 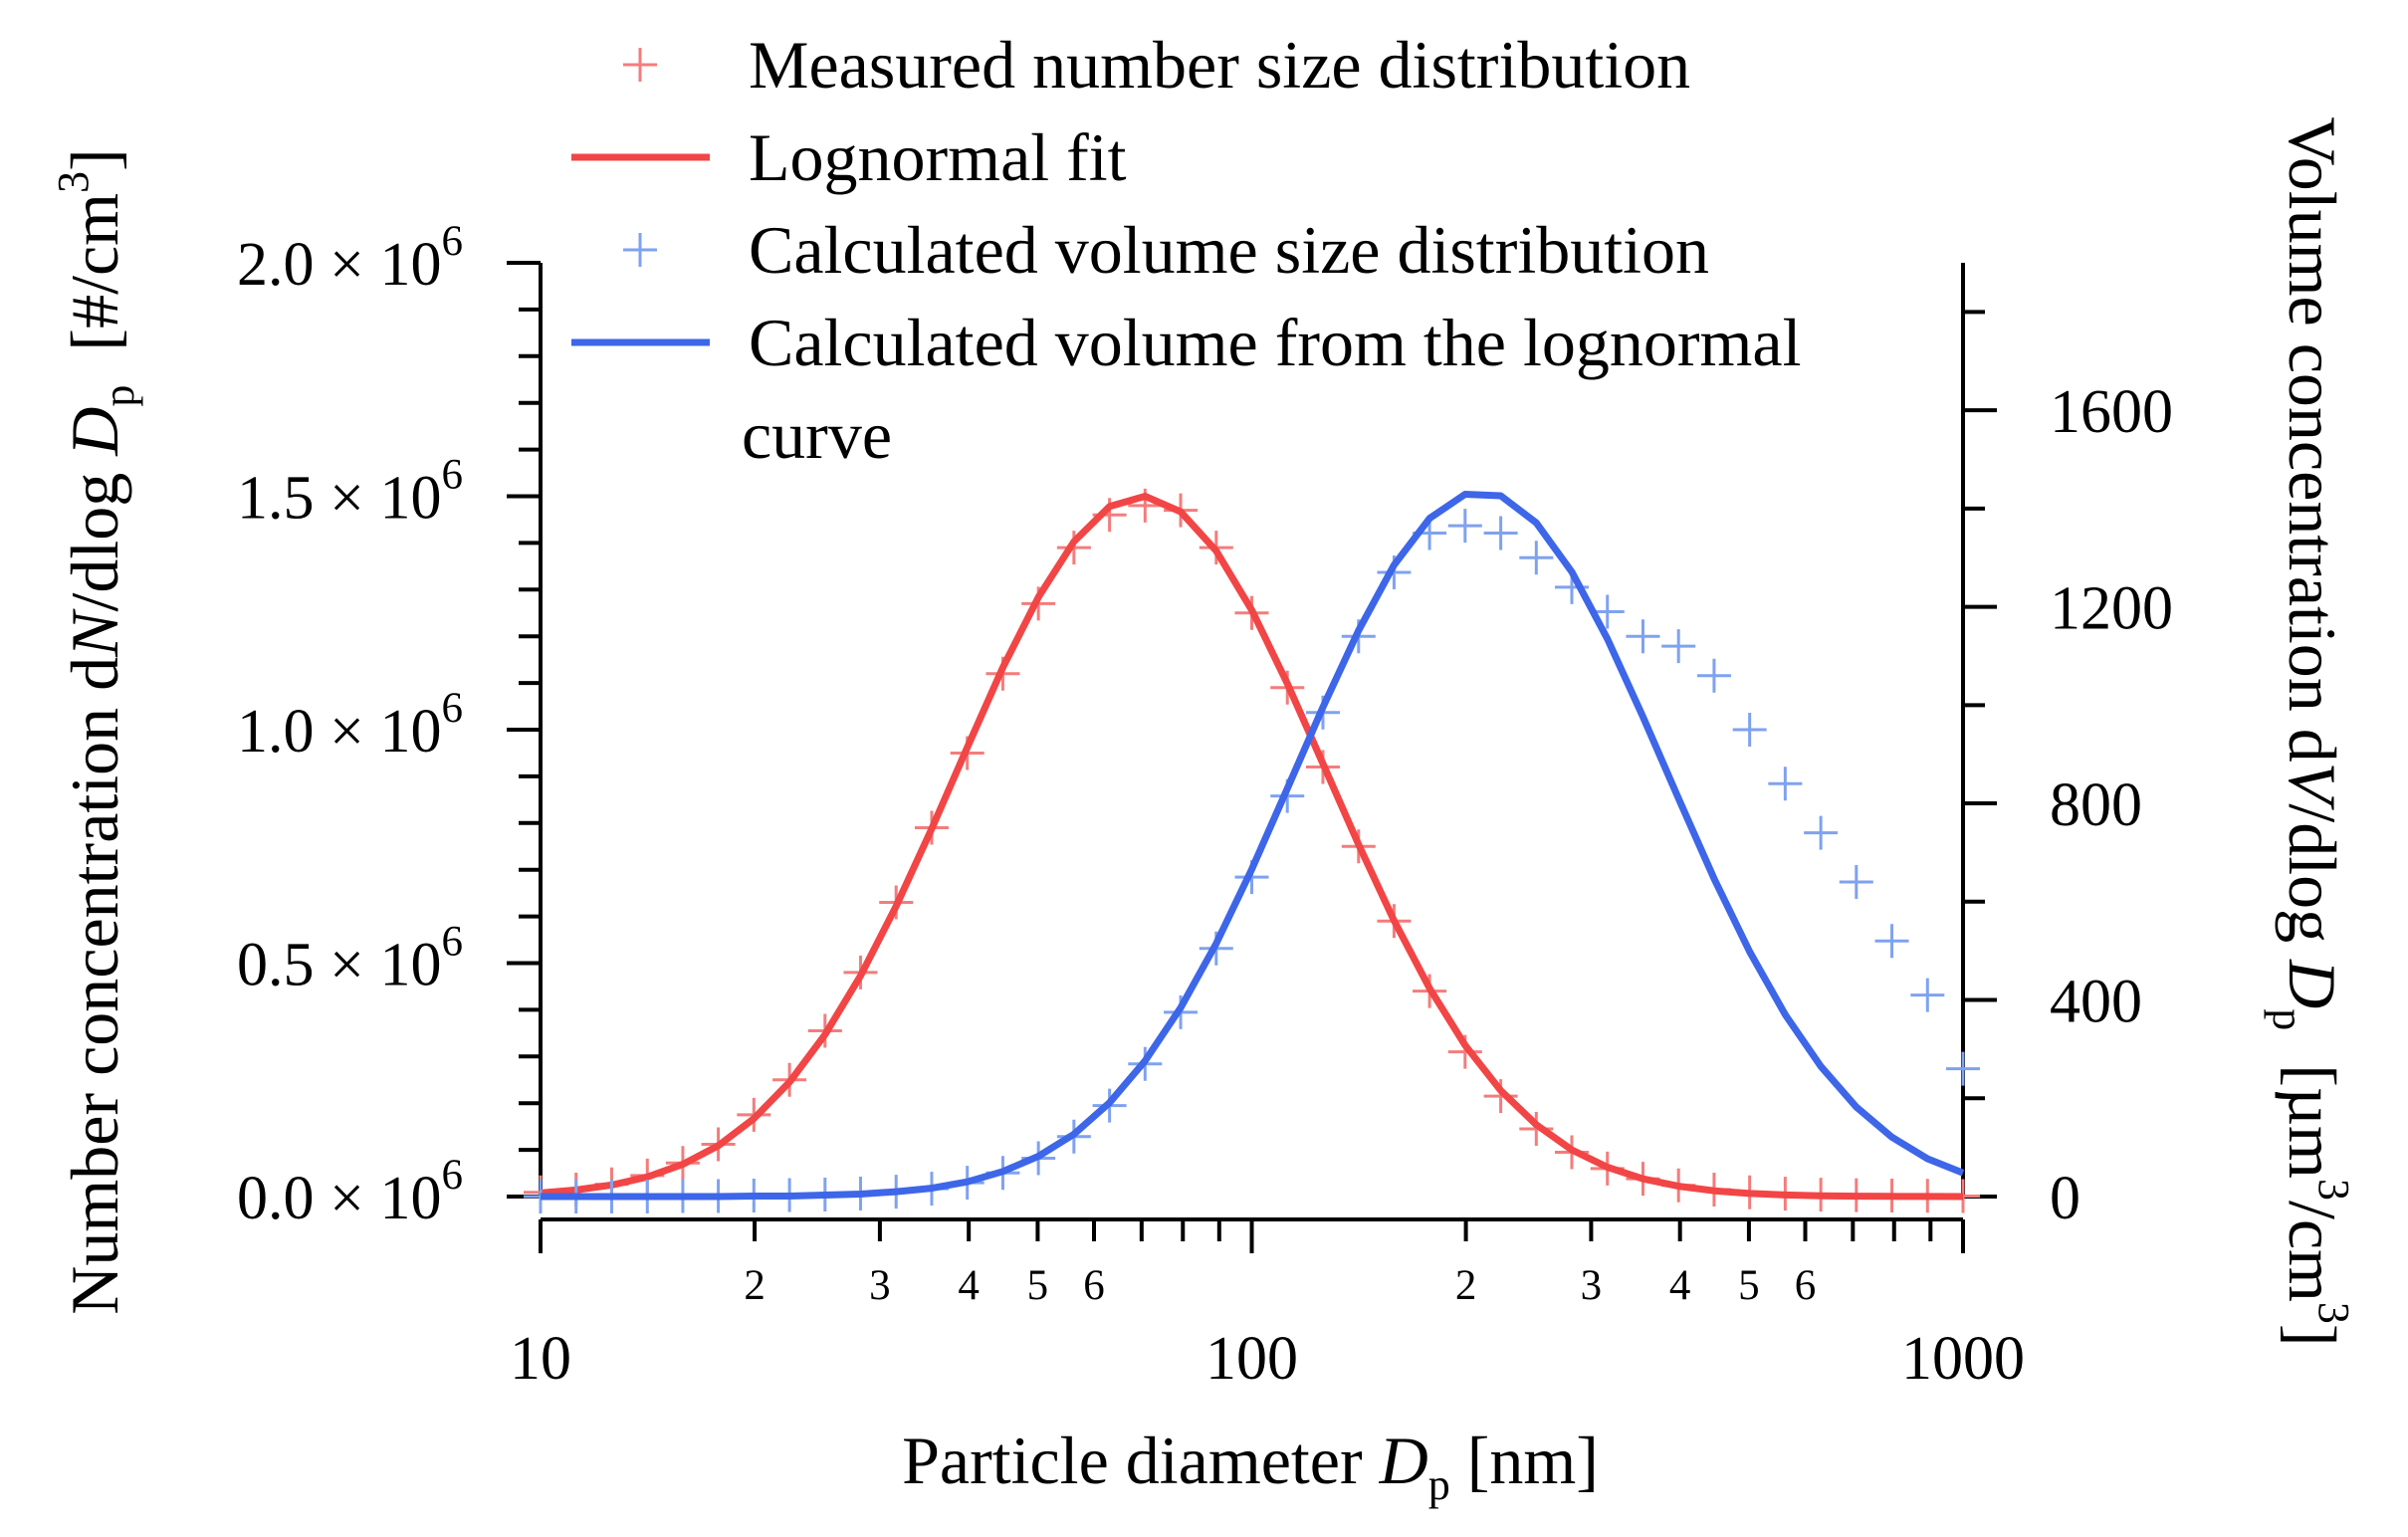 What do you see at coordinates (2111, 412) in the screenshot?
I see `y2-tick-label: 1600` at bounding box center [2111, 412].